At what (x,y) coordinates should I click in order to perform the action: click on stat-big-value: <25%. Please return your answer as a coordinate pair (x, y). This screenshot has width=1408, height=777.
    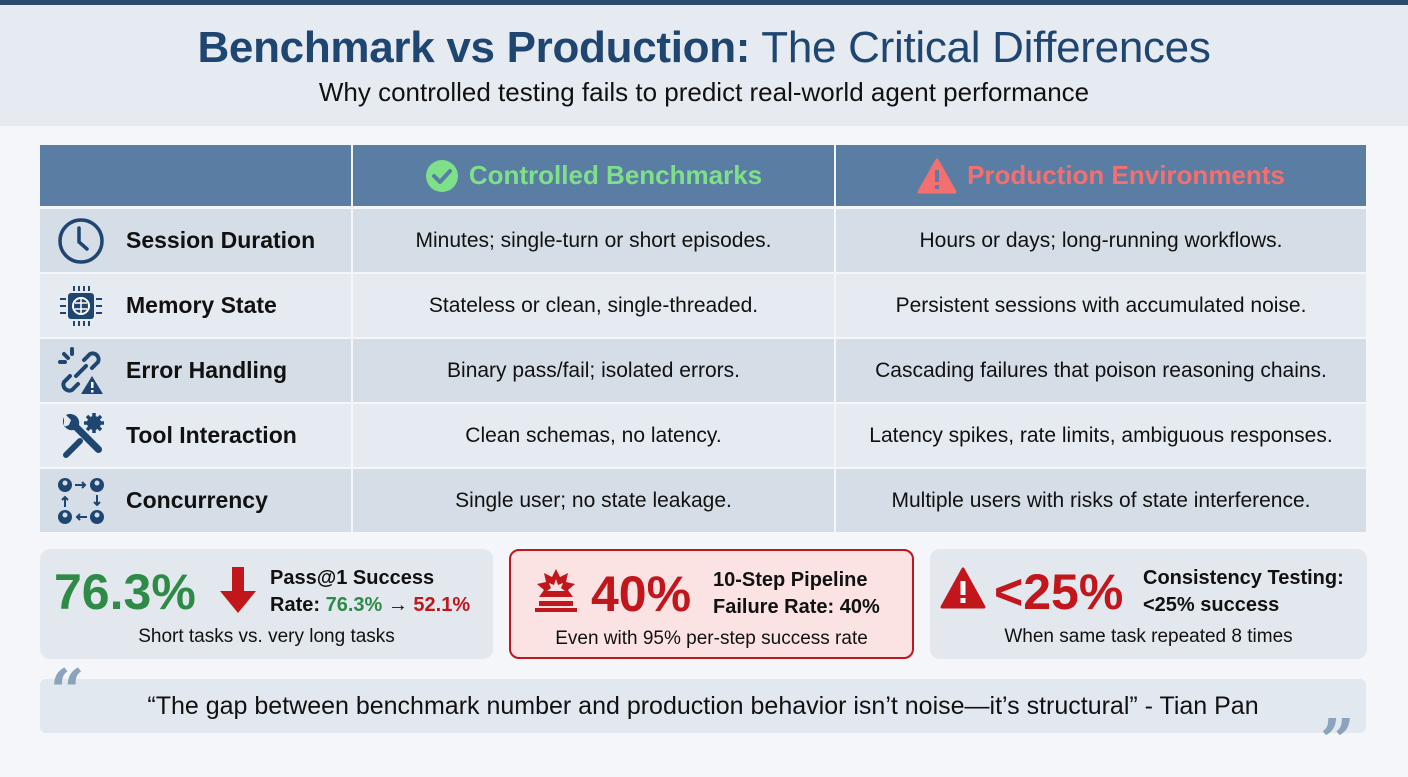
    Looking at the image, I should click on (1059, 592).